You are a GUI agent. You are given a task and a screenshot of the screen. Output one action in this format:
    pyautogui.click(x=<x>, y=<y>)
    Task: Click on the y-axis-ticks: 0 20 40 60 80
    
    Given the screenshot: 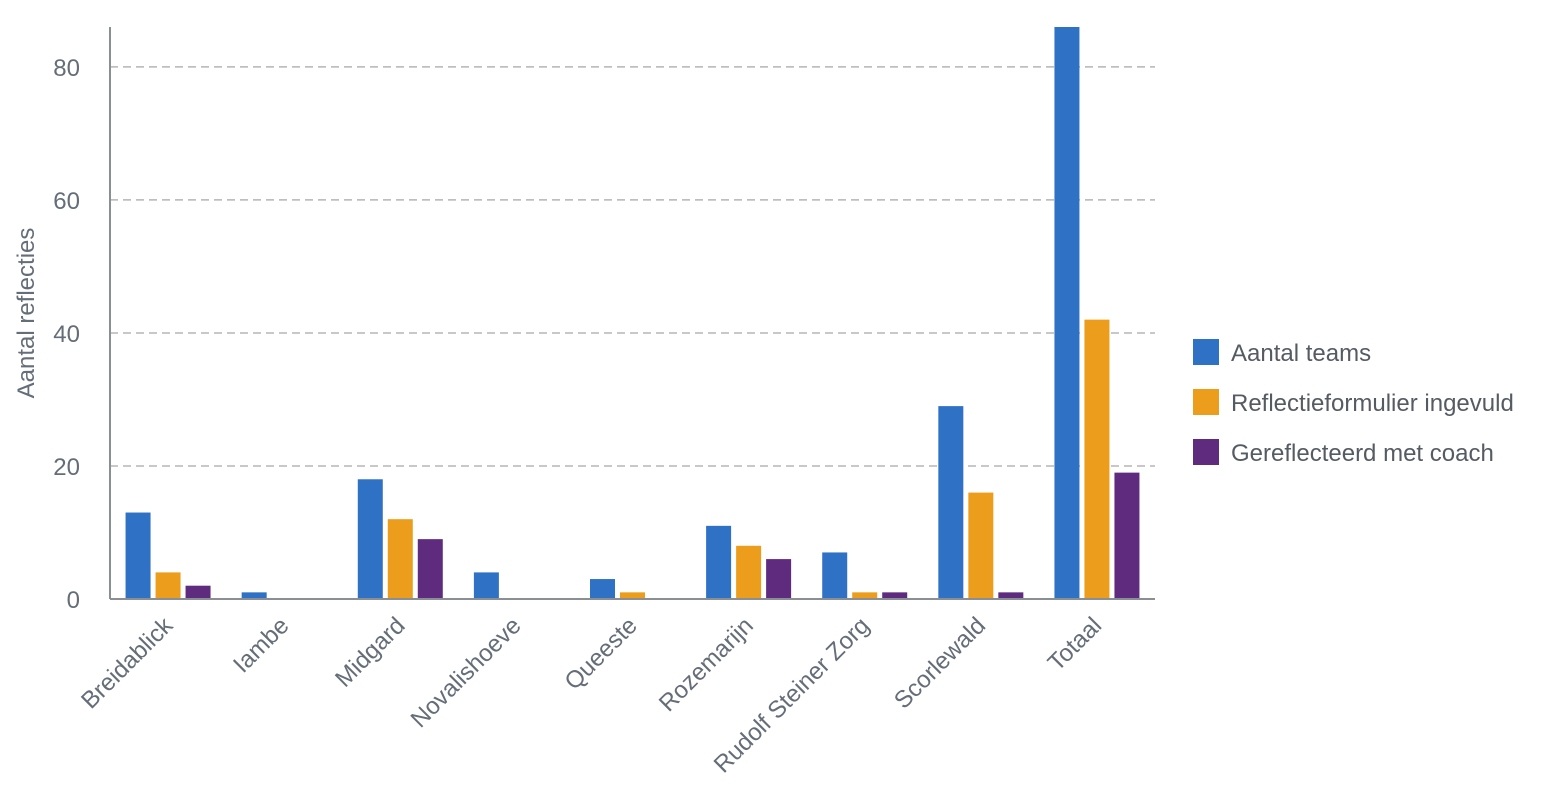 What is the action you would take?
    pyautogui.click(x=66, y=334)
    